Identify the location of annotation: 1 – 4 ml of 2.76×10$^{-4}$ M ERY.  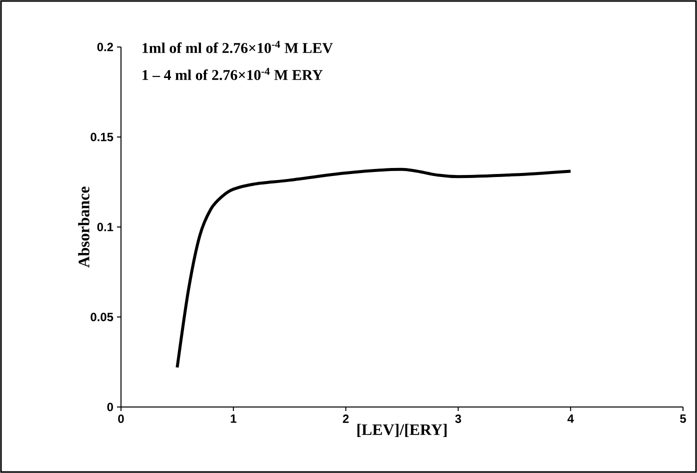
(232, 74).